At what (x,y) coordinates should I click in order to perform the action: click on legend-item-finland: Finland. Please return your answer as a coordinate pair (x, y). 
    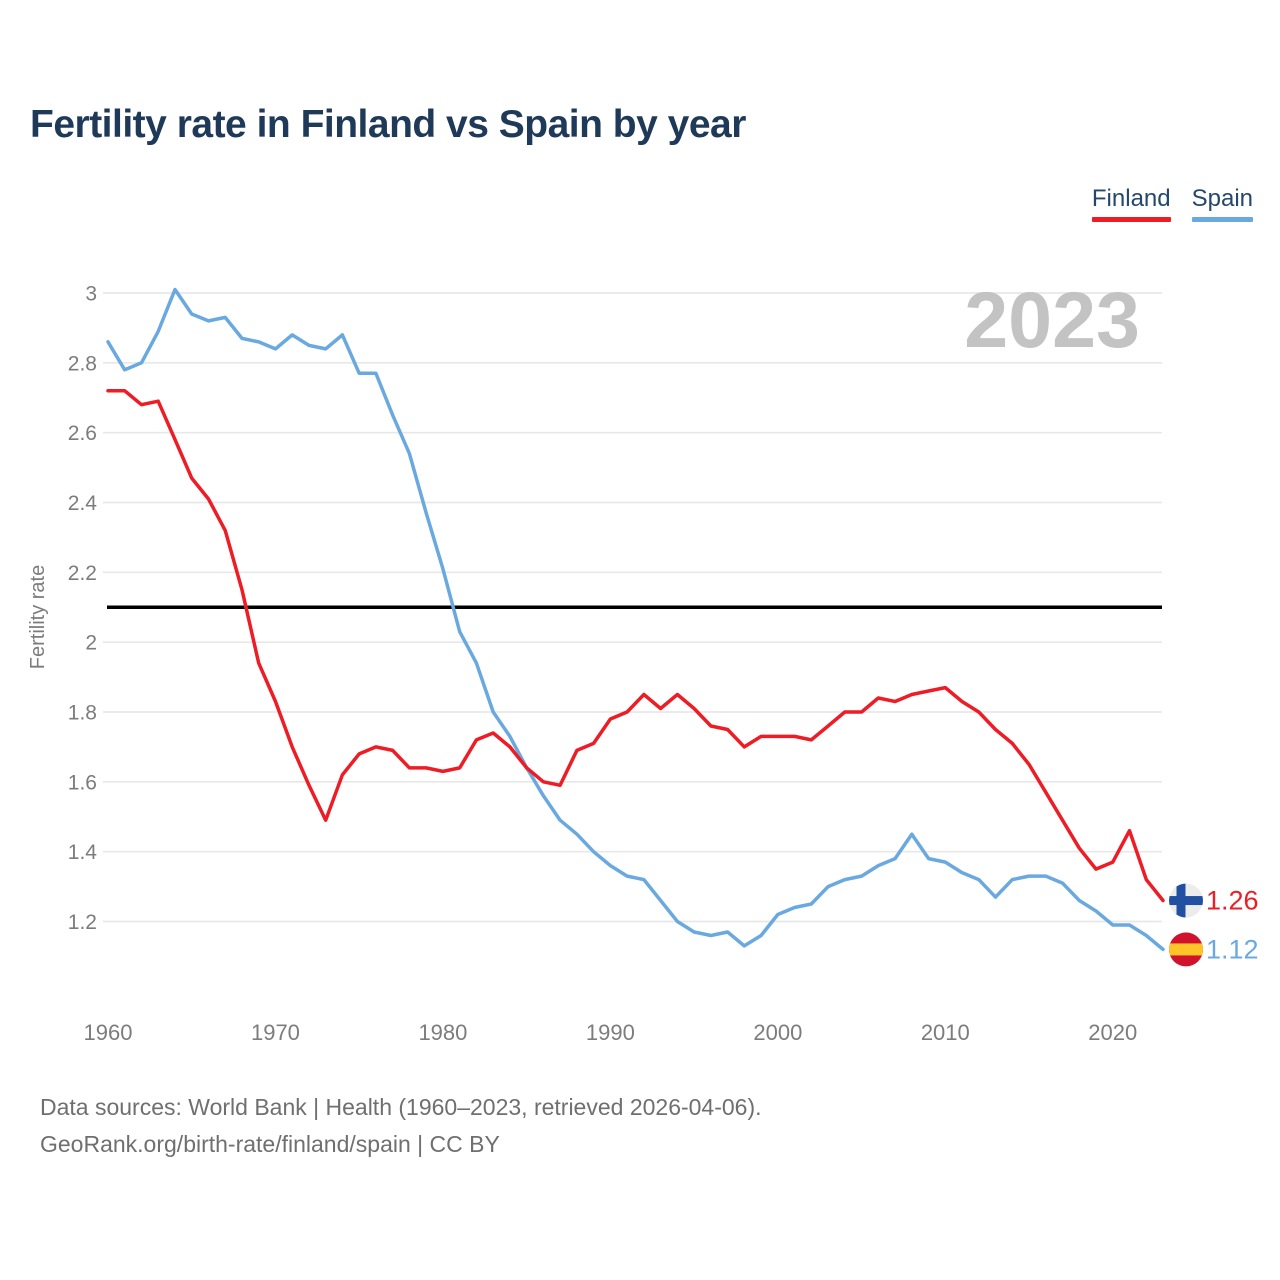
    Looking at the image, I should click on (1131, 203).